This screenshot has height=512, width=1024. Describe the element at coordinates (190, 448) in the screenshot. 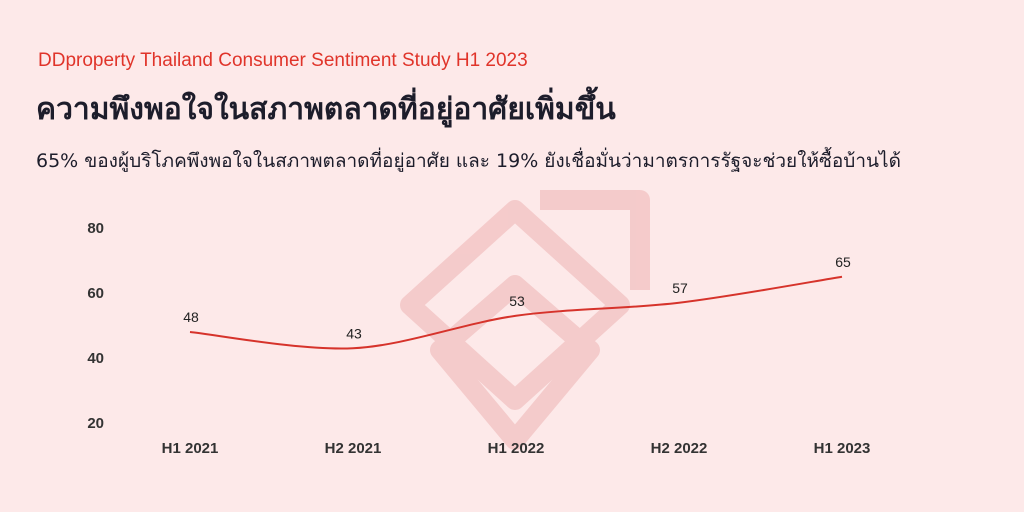

I see `x-tick-label: H1 2021` at that location.